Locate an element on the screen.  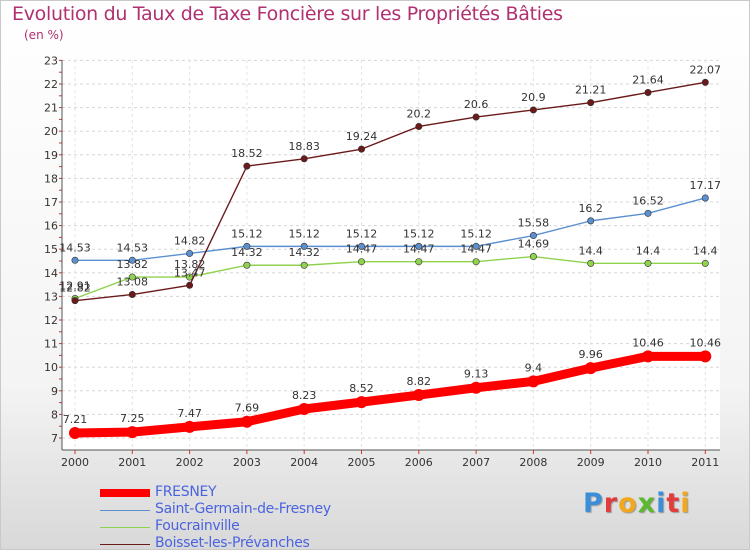
x-tick-label: 2003 is located at coordinates (247, 462).